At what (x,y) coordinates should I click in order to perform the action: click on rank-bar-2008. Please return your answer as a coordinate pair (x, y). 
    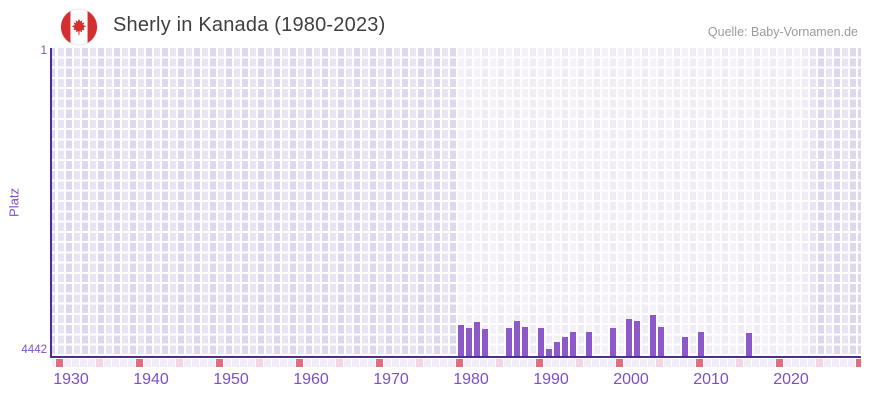
    Looking at the image, I should click on (684, 346).